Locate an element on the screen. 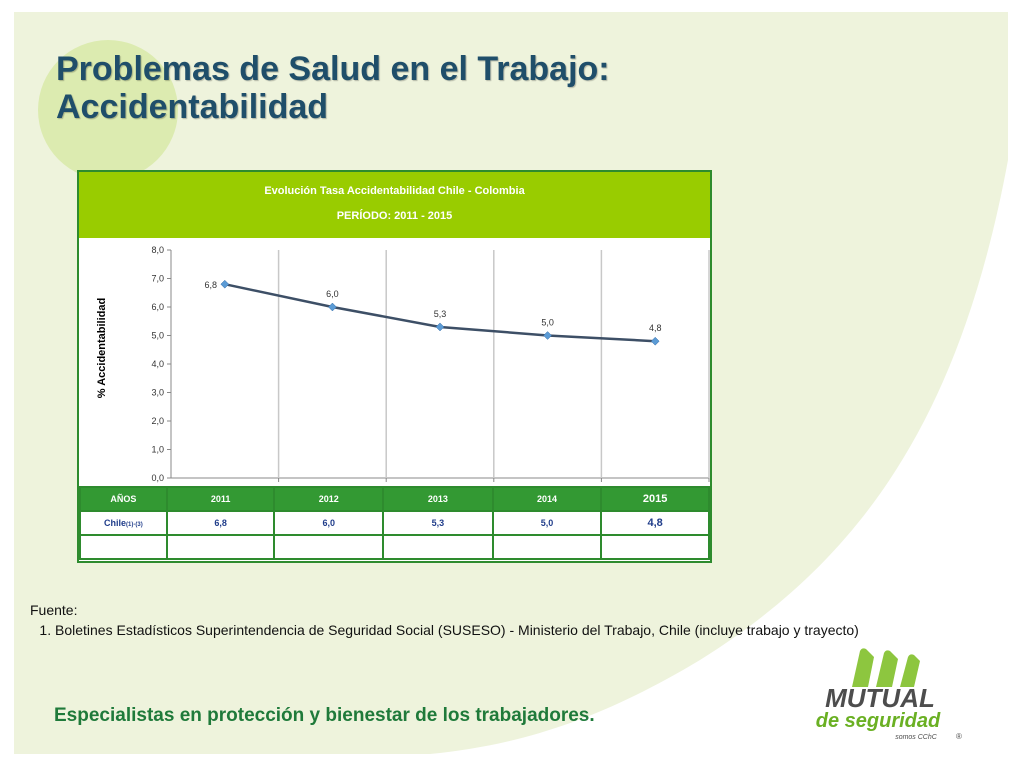 The width and height of the screenshot is (1024, 768). y-tick-label: 3,0 is located at coordinates (157, 393).